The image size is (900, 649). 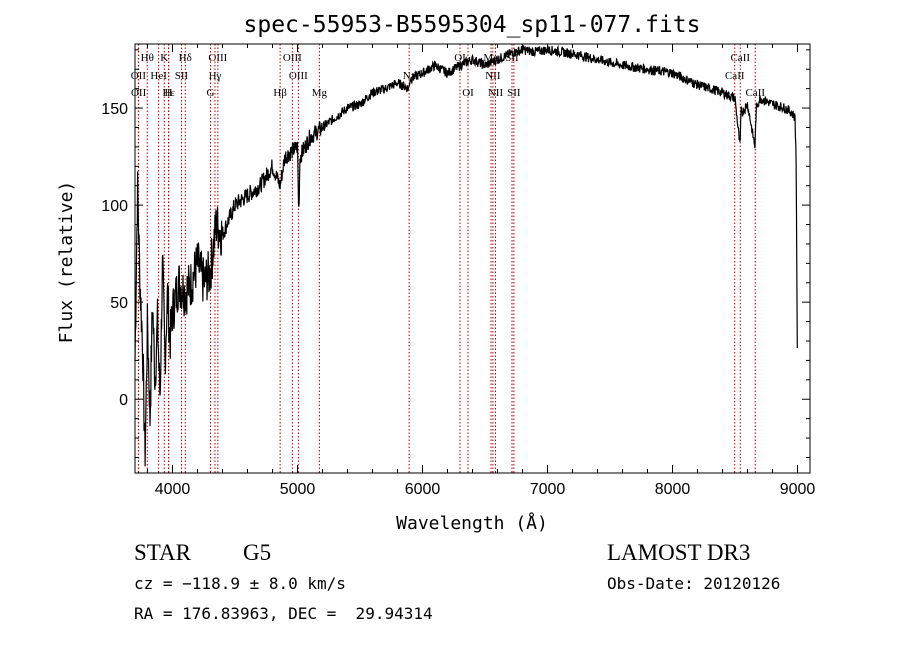 I want to click on chart-title: spec-55953-B5595304_sp11-077.fits, so click(x=472, y=25).